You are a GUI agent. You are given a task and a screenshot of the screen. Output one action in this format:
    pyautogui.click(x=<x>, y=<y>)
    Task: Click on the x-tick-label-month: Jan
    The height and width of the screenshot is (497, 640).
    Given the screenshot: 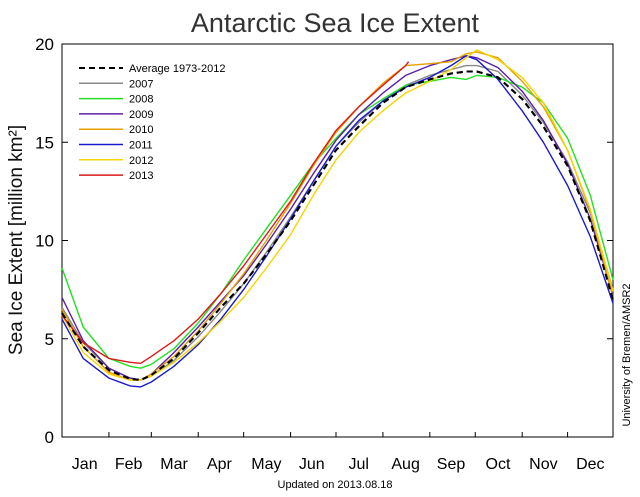 What is the action you would take?
    pyautogui.click(x=85, y=464)
    